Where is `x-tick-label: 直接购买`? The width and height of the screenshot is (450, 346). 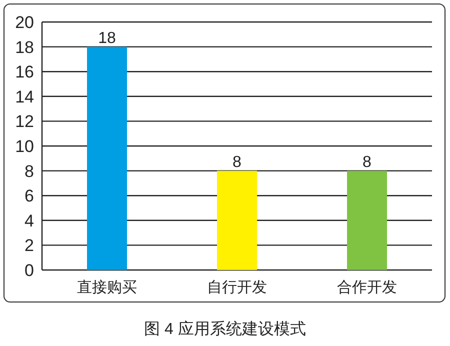 x-tick-label: 直接购买 is located at coordinates (107, 287).